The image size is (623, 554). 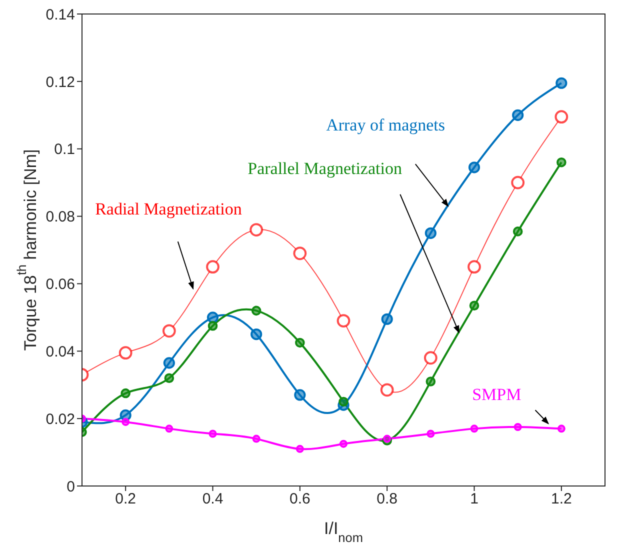 What do you see at coordinates (70, 487) in the screenshot?
I see `y-tick-label: 0` at bounding box center [70, 487].